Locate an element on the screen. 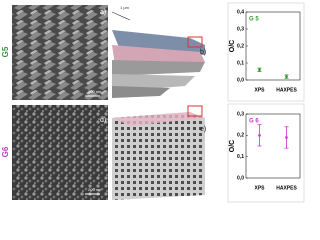 The width and height of the screenshot is (320, 240). panel-label: b) is located at coordinates (203, 52).